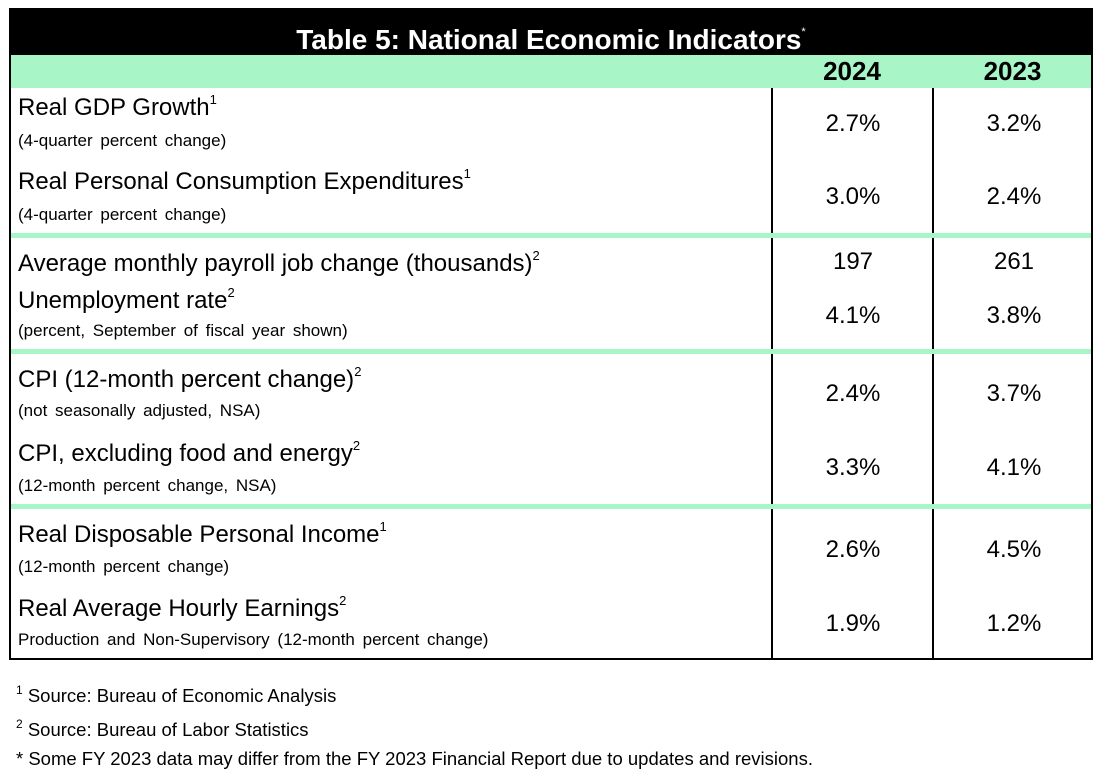  Describe the element at coordinates (190, 378) in the screenshot. I see `row-label-cpi: CPI (12-month percent change)2` at that location.